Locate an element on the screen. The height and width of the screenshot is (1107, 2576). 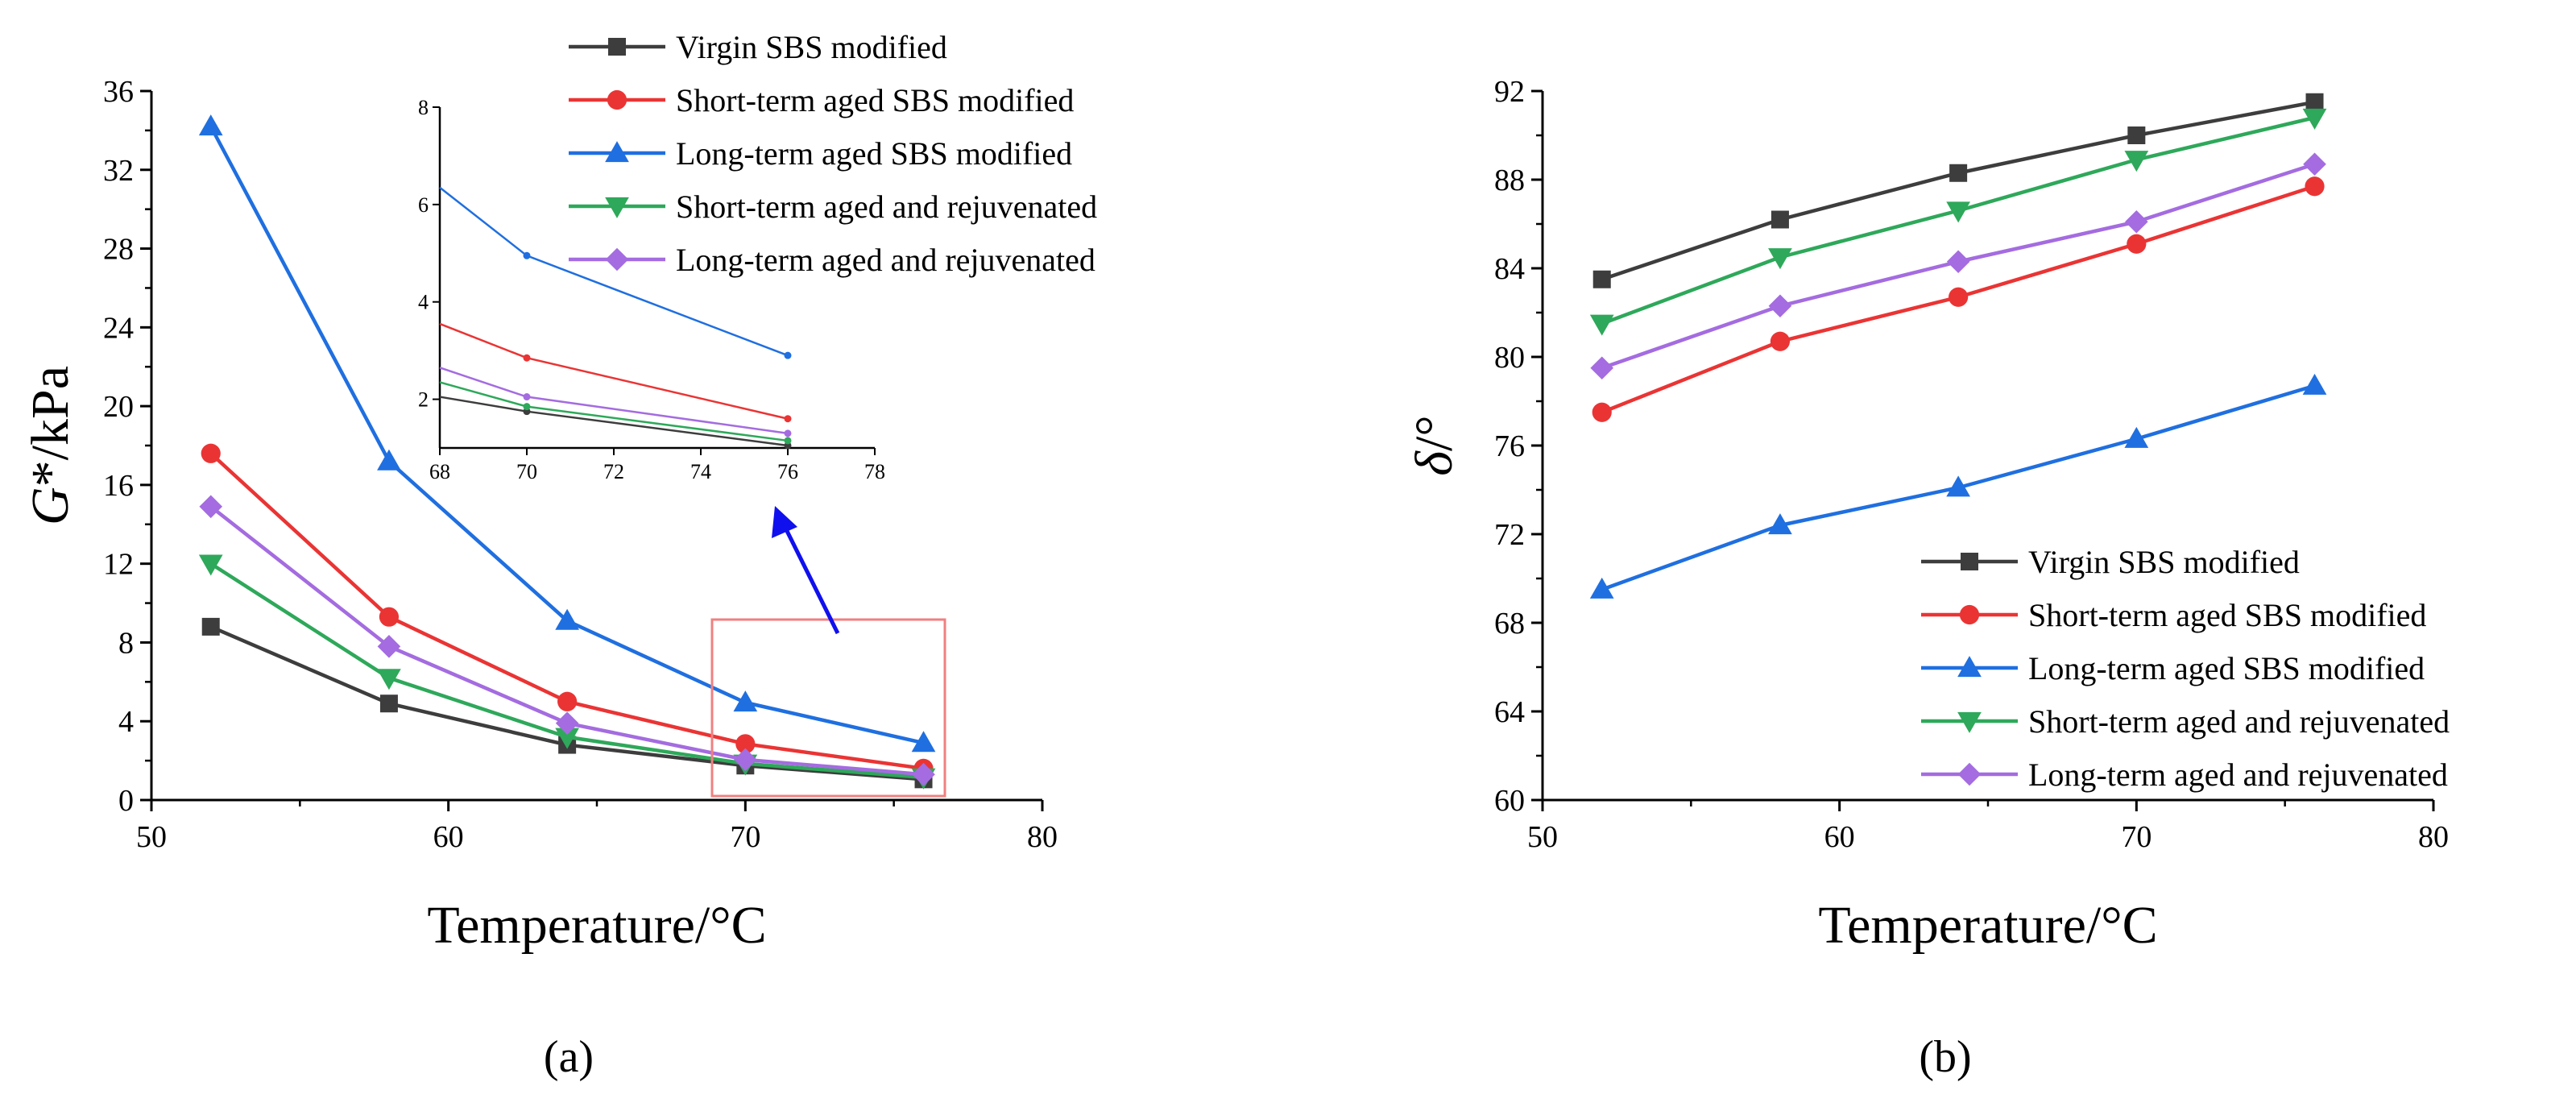
y-axis-title: δ/° is located at coordinates (1434, 445).